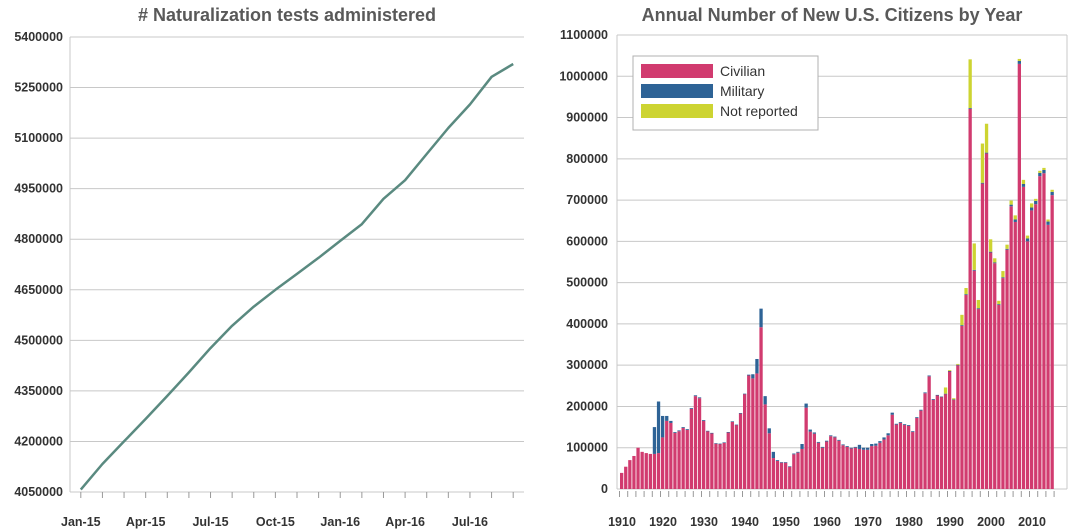  Describe the element at coordinates (679, 460) in the screenshot. I see `bar-civilian-1924` at that location.